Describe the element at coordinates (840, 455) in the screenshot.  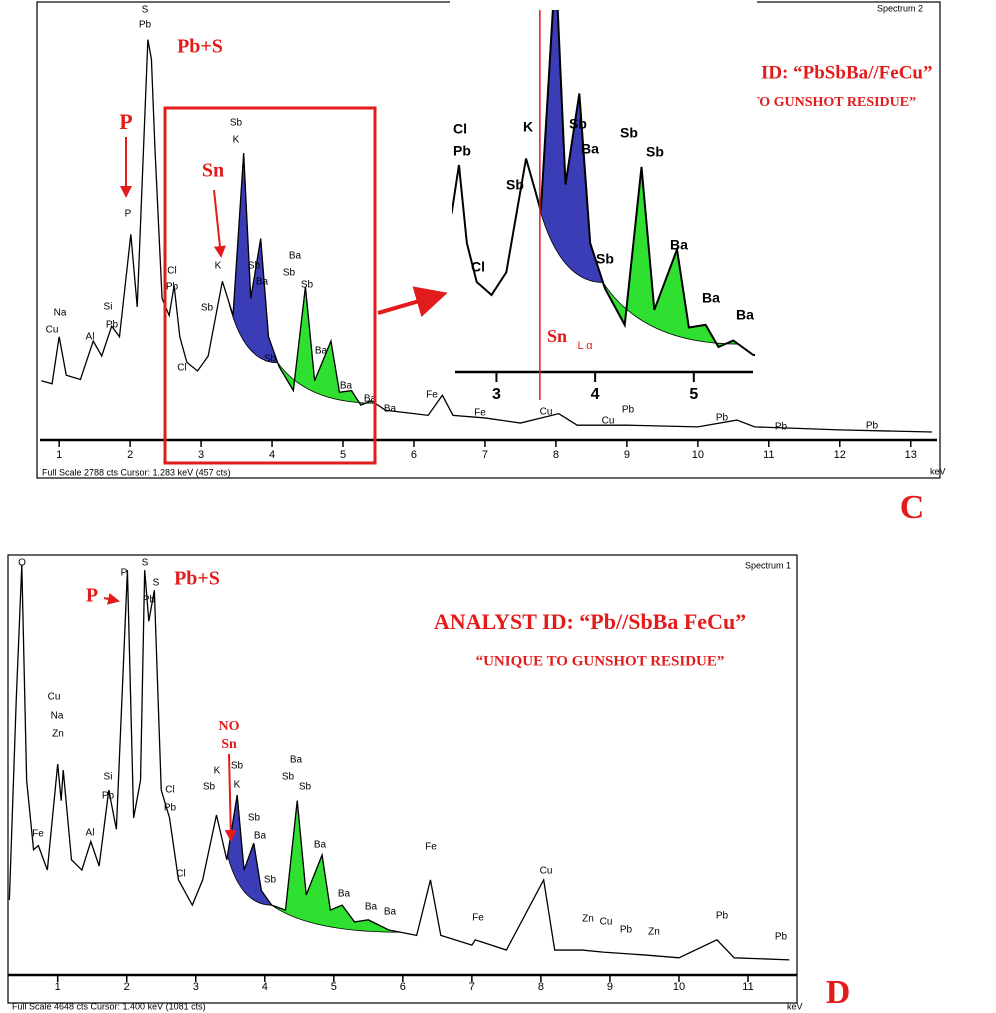
I see `x-tick-label: 12` at that location.